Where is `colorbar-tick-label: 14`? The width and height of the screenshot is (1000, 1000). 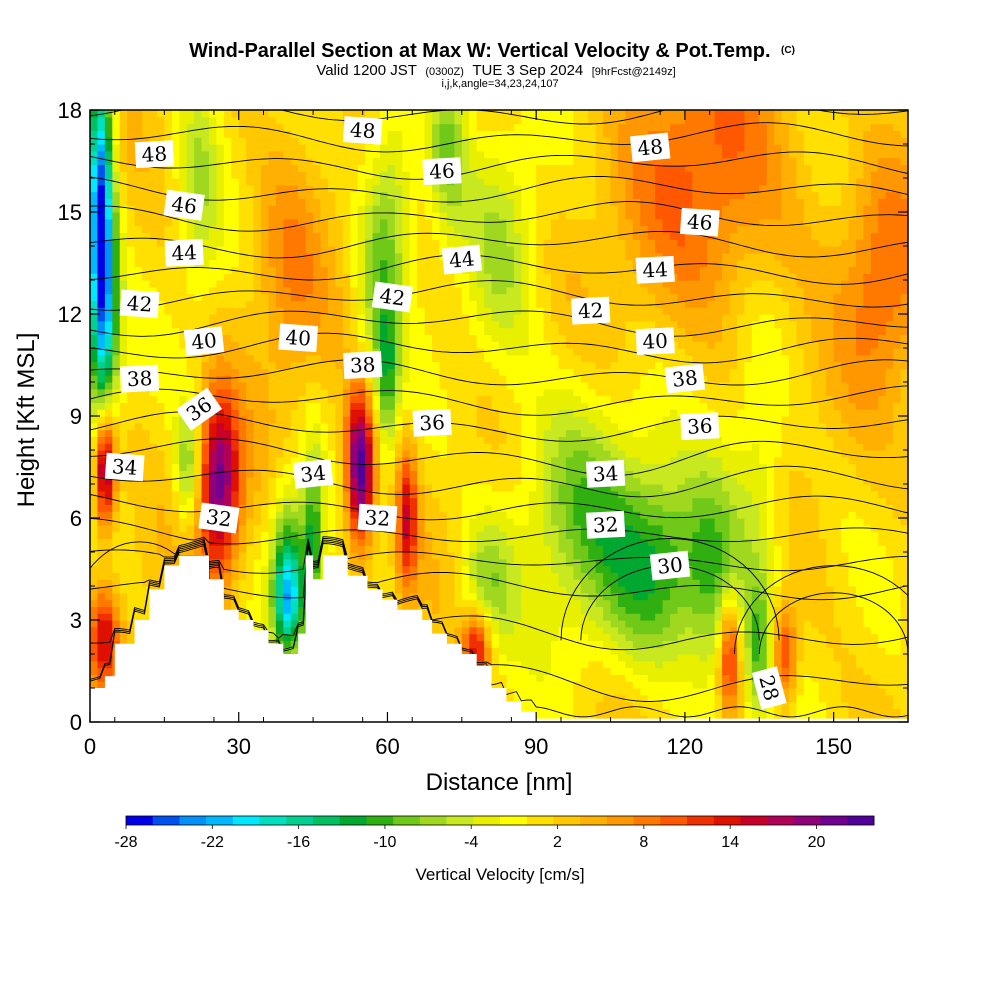 colorbar-tick-label: 14 is located at coordinates (730, 842).